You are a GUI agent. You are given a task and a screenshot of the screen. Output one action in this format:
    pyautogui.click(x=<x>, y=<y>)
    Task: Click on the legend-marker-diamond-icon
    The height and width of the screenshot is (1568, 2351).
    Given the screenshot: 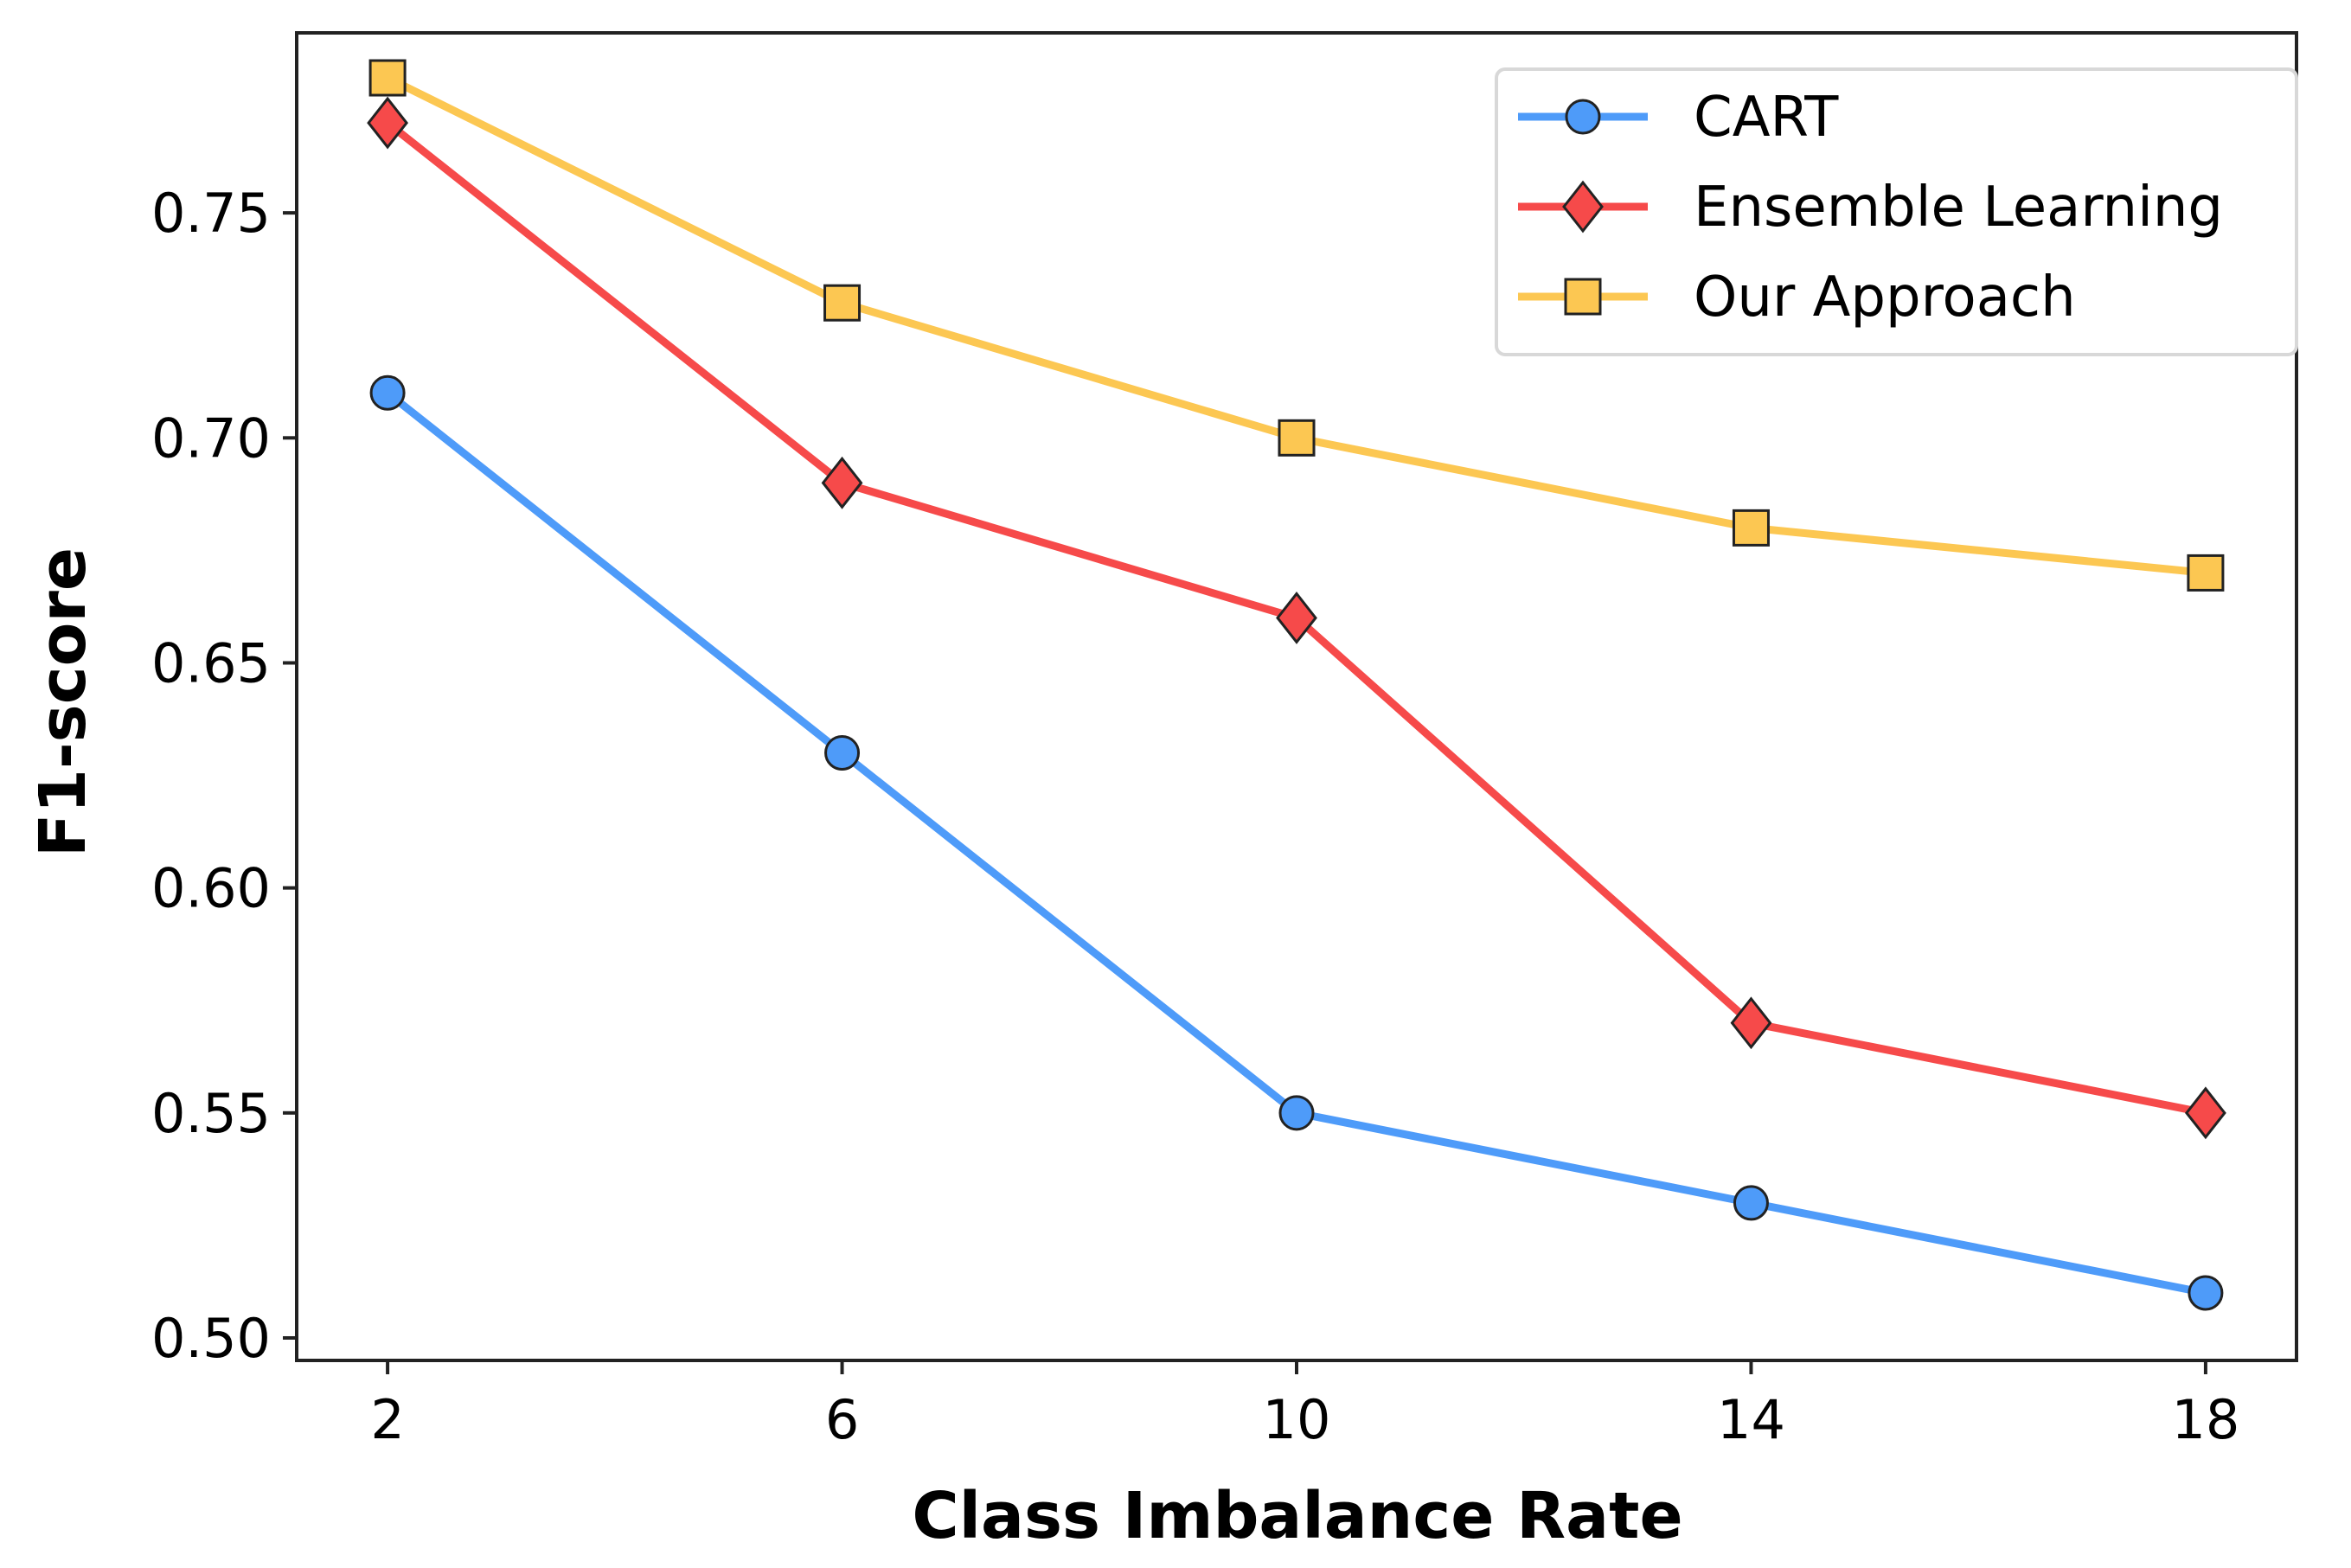 What is the action you would take?
    pyautogui.click(x=1583, y=207)
    